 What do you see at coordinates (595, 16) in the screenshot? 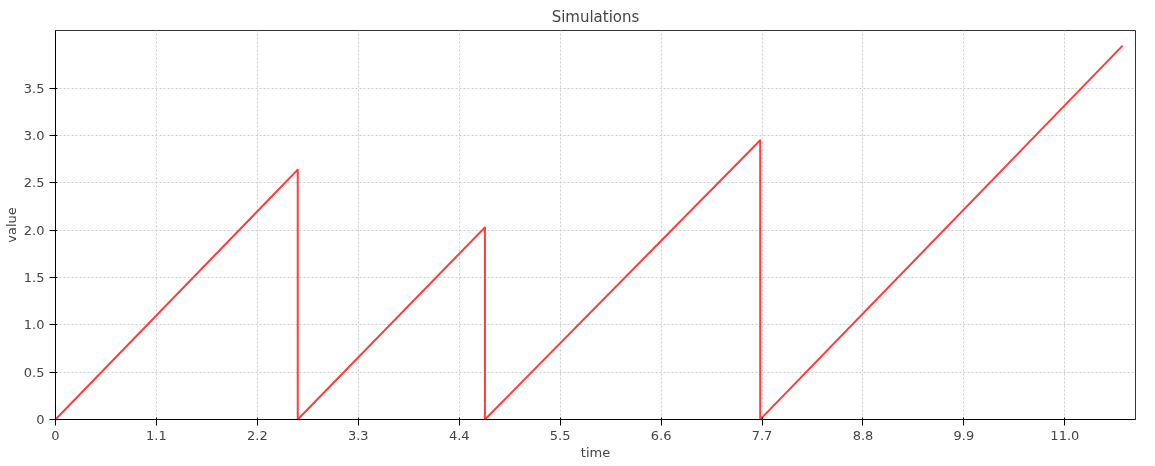
I see `chart-title: Simulations` at bounding box center [595, 16].